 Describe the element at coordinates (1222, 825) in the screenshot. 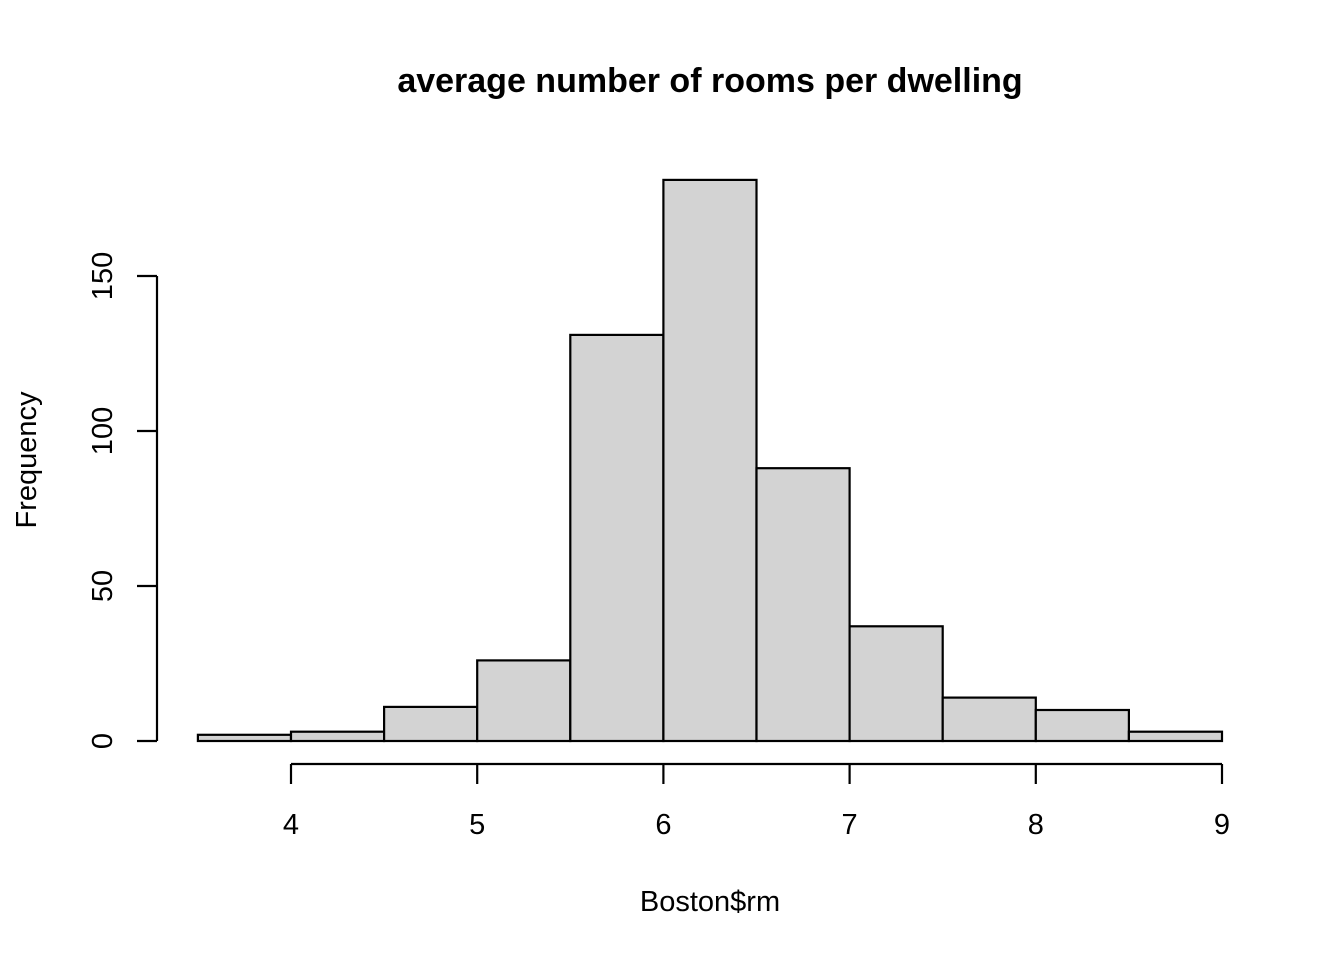

I see `x-tick-label: 9` at that location.